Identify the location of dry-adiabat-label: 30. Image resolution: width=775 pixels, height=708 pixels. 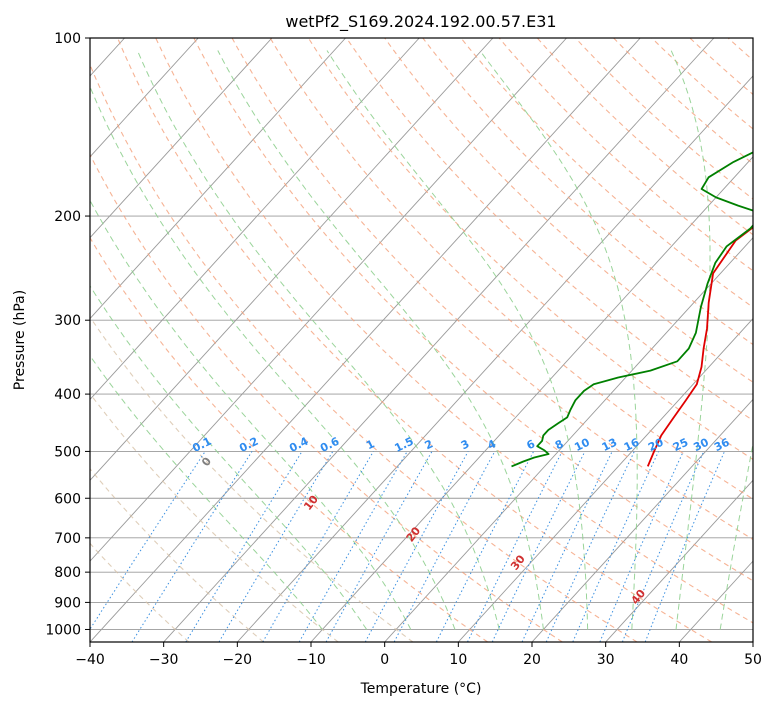
(518, 562).